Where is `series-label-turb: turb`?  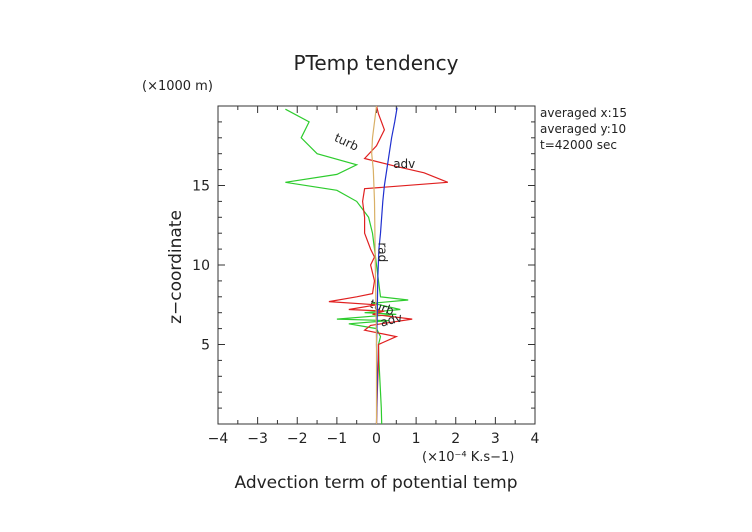
series-label-turb: turb is located at coordinates (346, 142).